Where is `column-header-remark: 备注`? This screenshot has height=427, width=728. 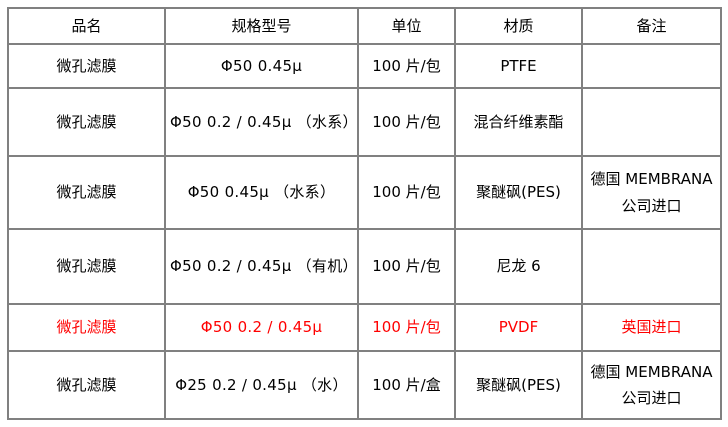
column-header-remark: 备注 is located at coordinates (651, 26).